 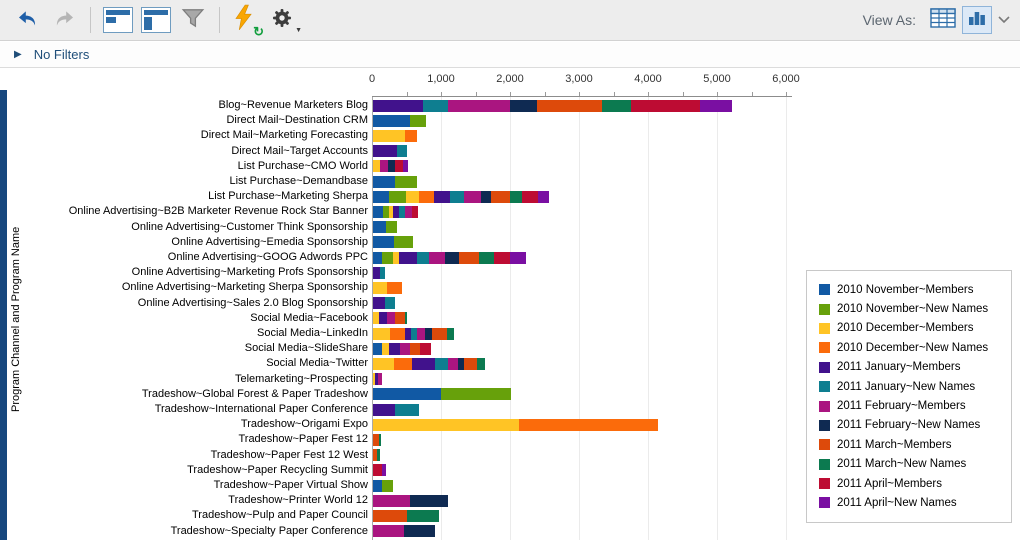 What do you see at coordinates (247, 21) in the screenshot?
I see `refresh-data-button: ↻` at bounding box center [247, 21].